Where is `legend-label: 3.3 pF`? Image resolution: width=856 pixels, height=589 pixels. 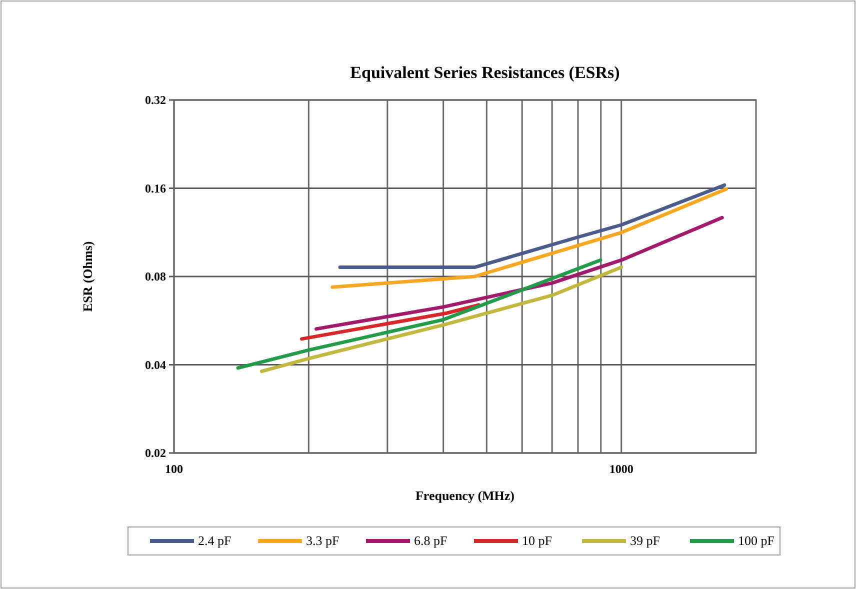
legend-label: 3.3 pF is located at coordinates (323, 540).